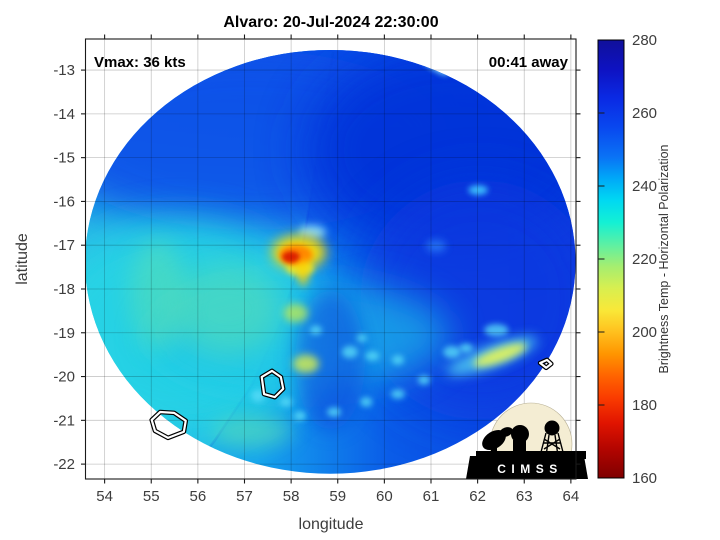  Describe the element at coordinates (64, 114) in the screenshot. I see `y-tick-label: -14` at that location.